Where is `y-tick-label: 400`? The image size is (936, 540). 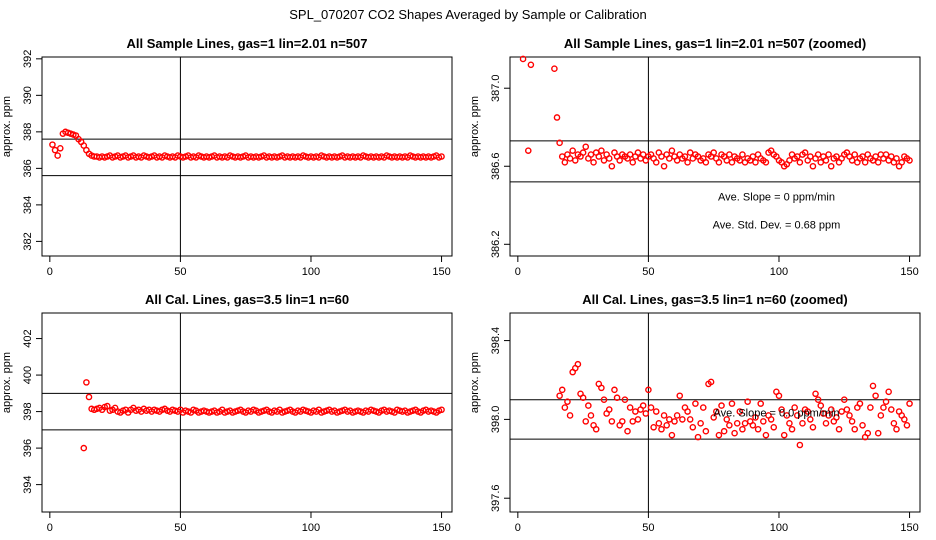 y-tick-label: 400 is located at coordinates (28, 375).